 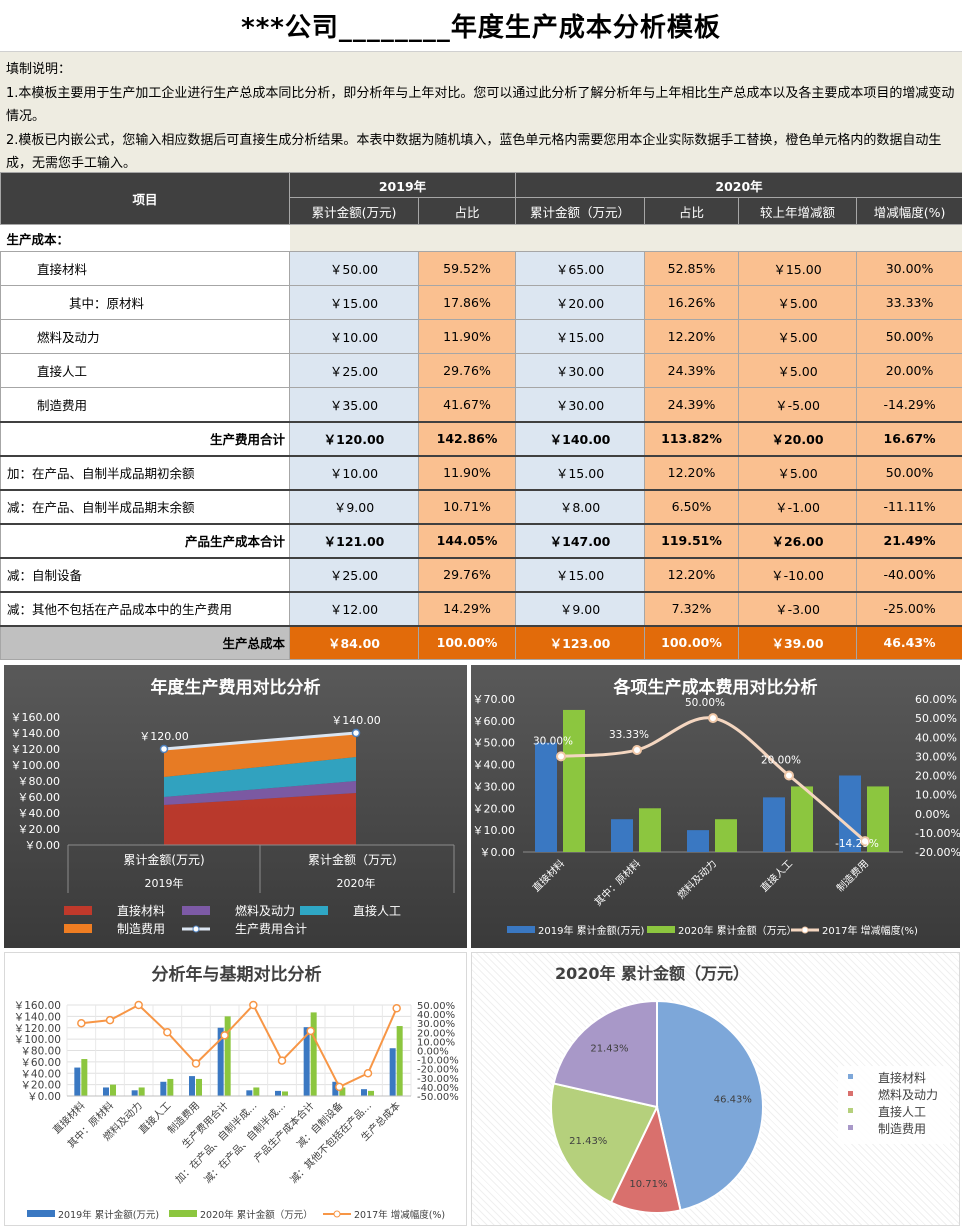 What do you see at coordinates (354, 608) in the screenshot?
I see `table-cell: ￥12.00` at bounding box center [354, 608].